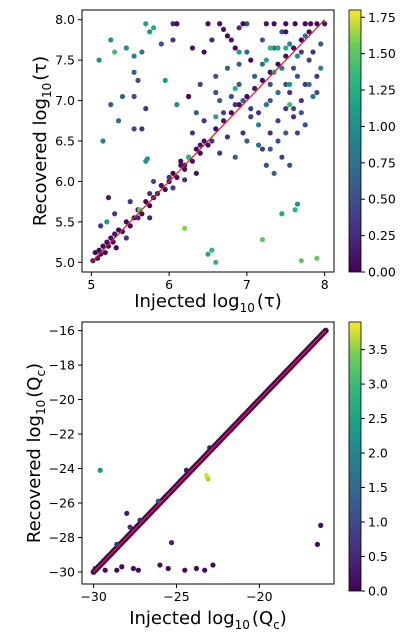 Image resolution: width=407 pixels, height=640 pixels. I want to click on y-ticks: −30 −28 −26 −24 −22 −20 −18 −16, so click(65, 451).